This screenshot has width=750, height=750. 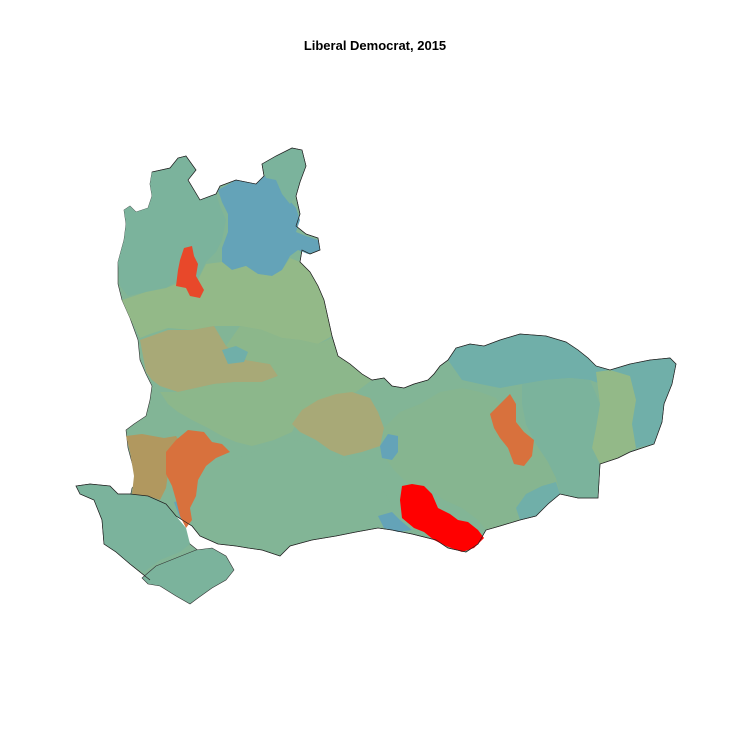 I want to click on isle-of-wight, so click(x=188, y=576).